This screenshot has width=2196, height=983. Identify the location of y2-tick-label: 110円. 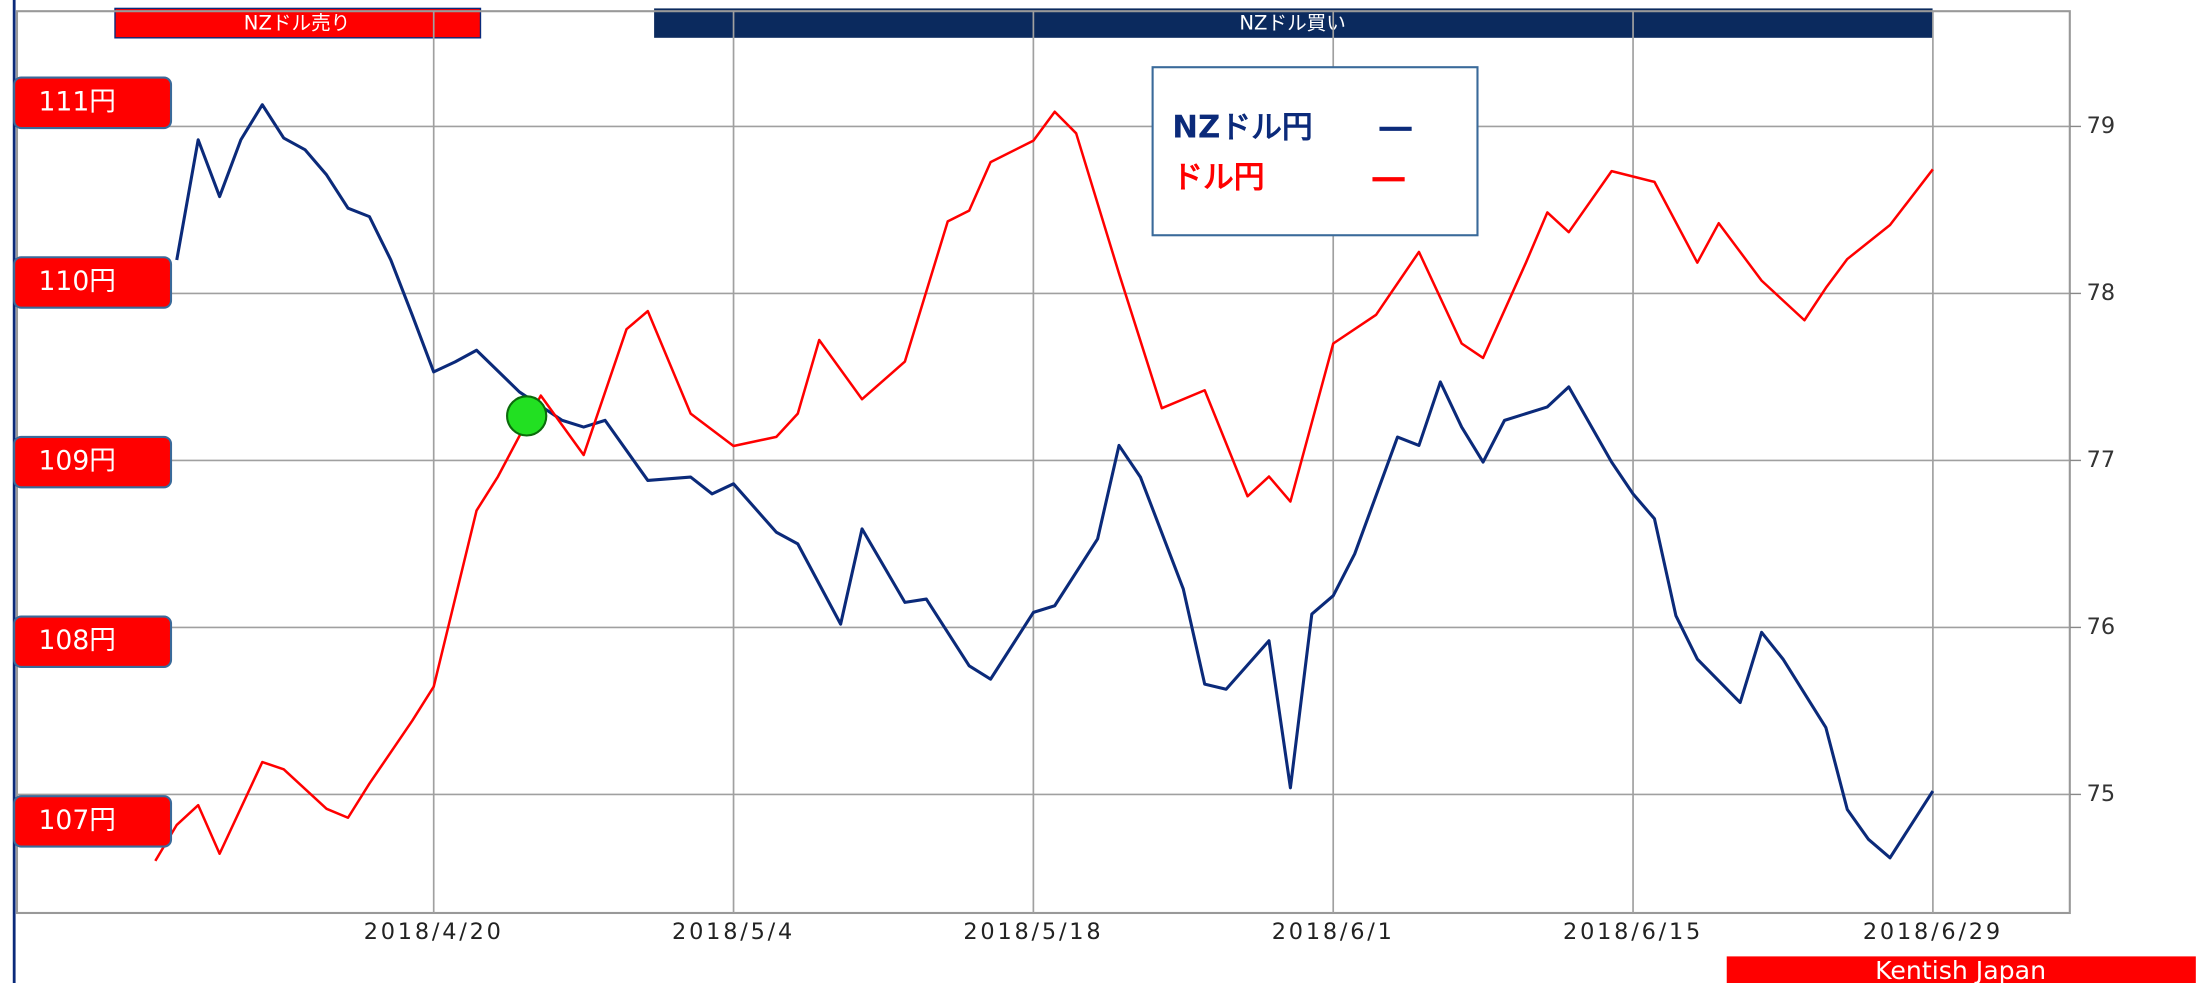
(77, 281).